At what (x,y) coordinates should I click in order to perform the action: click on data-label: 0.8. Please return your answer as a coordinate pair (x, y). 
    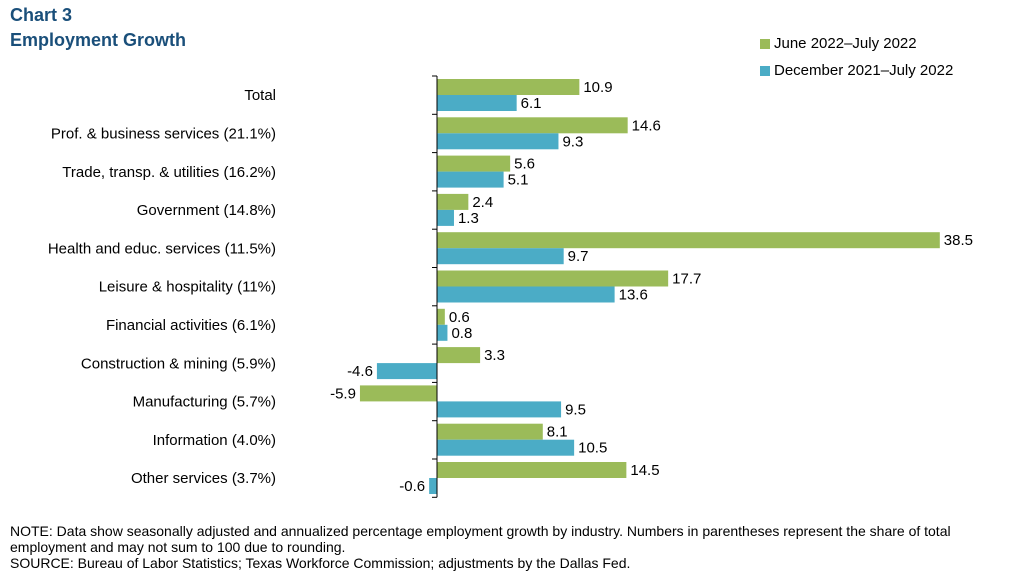
    Looking at the image, I should click on (461, 333).